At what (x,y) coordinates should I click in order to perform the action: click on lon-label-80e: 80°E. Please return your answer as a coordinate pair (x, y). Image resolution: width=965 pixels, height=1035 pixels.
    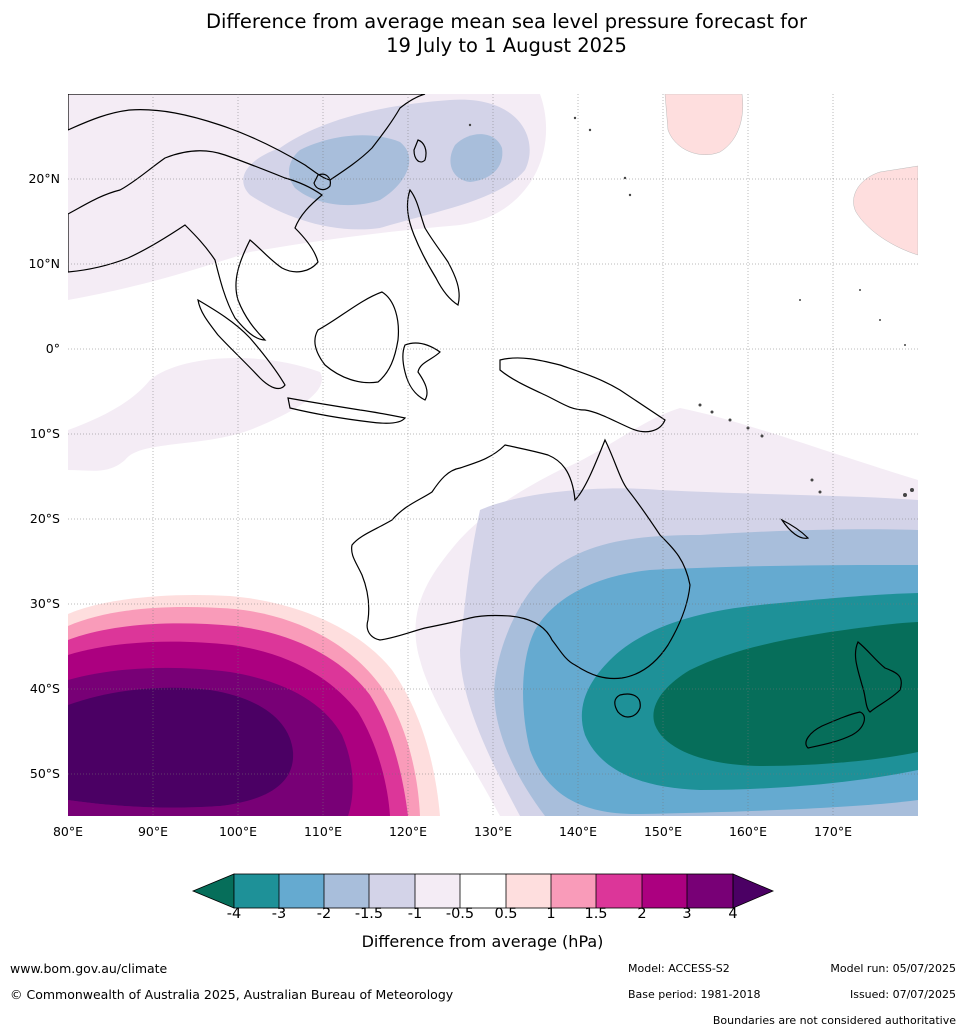
    Looking at the image, I should click on (68, 831).